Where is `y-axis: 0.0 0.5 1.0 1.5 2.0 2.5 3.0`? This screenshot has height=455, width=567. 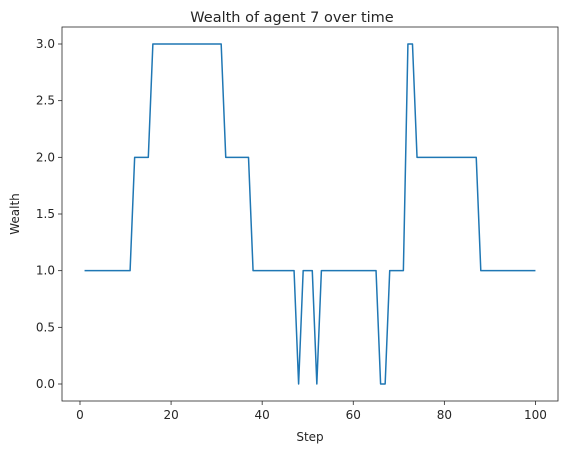 y-axis: 0.0 0.5 1.0 1.5 2.0 2.5 3.0 is located at coordinates (49, 214).